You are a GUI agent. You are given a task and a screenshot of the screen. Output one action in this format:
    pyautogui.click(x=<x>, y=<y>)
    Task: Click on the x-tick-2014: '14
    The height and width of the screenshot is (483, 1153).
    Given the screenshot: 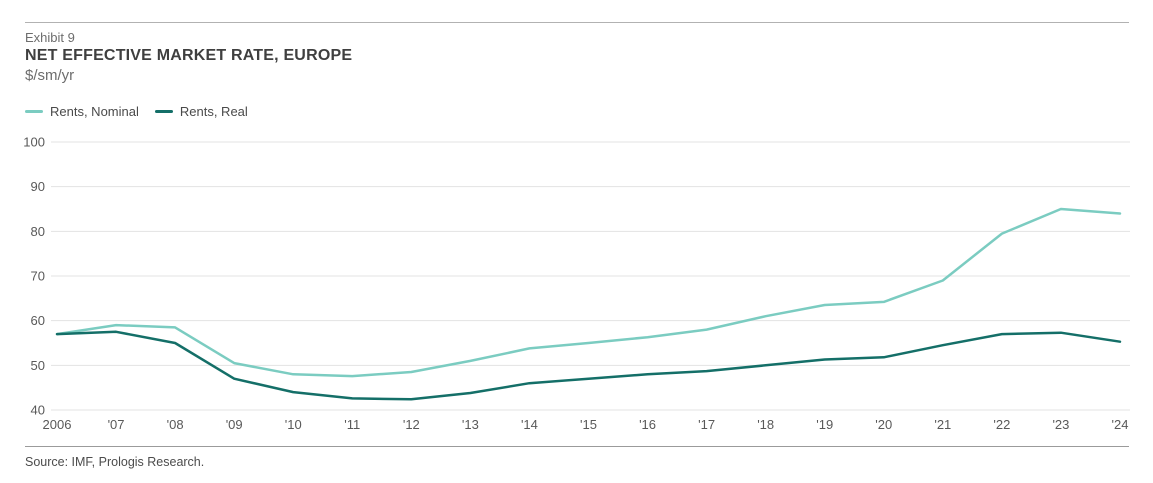 What is the action you would take?
    pyautogui.click(x=529, y=424)
    